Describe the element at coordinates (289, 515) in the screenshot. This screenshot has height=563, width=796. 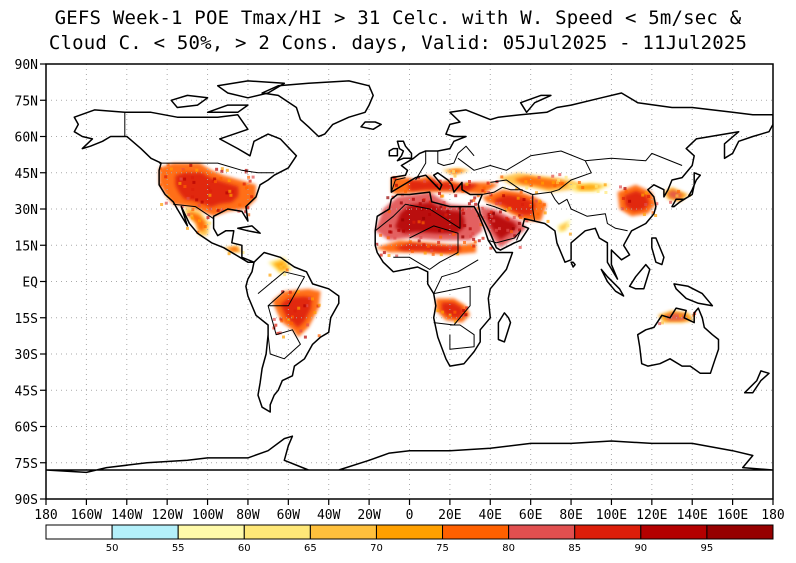
I see `lon-tick-label: 60W` at that location.